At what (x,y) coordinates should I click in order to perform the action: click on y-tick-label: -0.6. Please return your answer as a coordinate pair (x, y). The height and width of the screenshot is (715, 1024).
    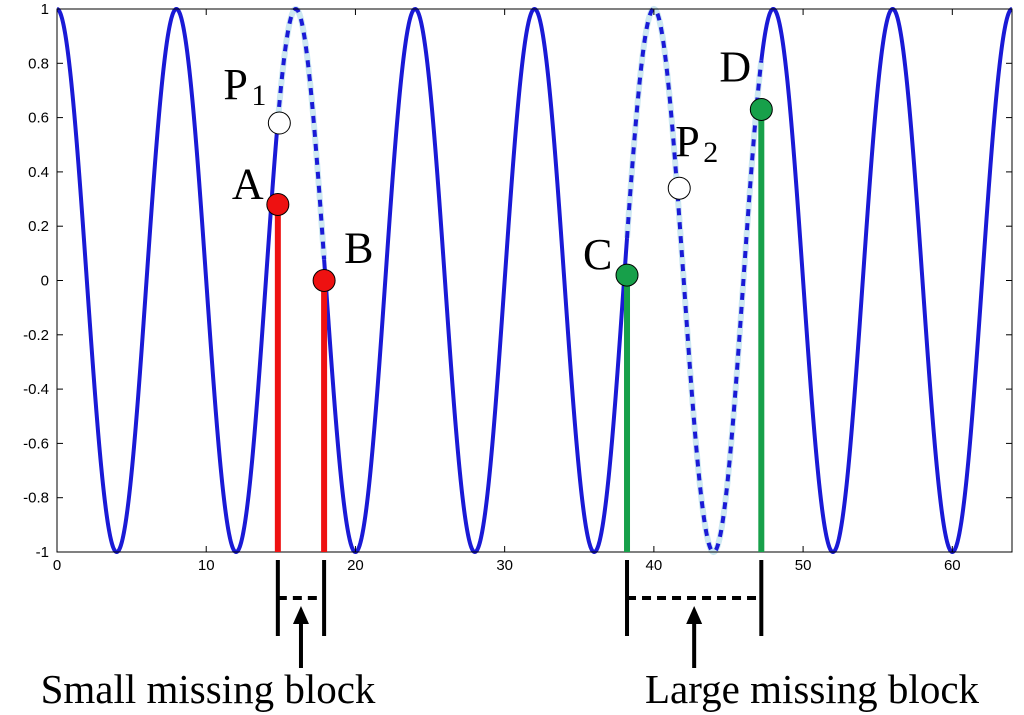
    Looking at the image, I should click on (36, 443).